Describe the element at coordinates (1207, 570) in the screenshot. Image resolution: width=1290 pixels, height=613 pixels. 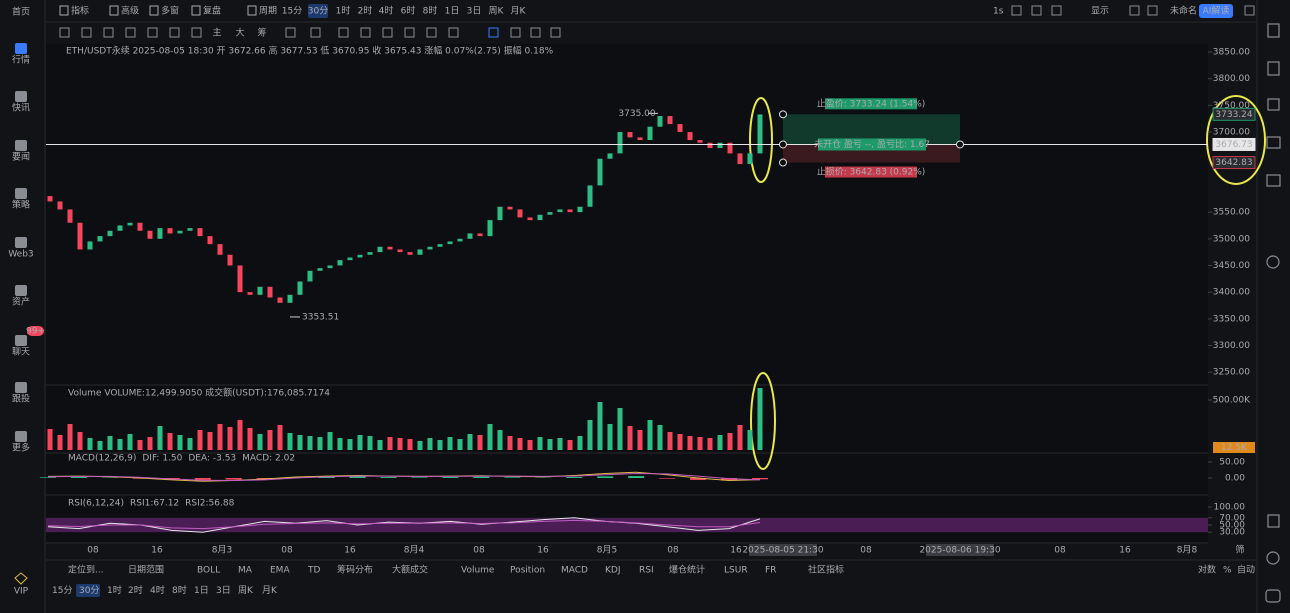
I see `bottom-button: 对数` at that location.